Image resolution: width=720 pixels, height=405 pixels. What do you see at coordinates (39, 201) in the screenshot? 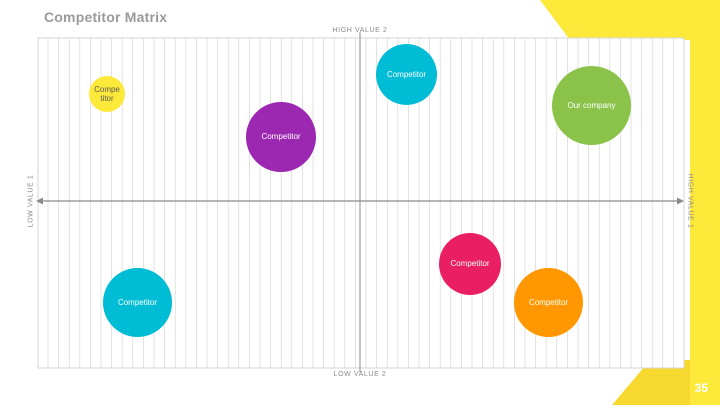
I see `axis-arrow-left` at bounding box center [39, 201].